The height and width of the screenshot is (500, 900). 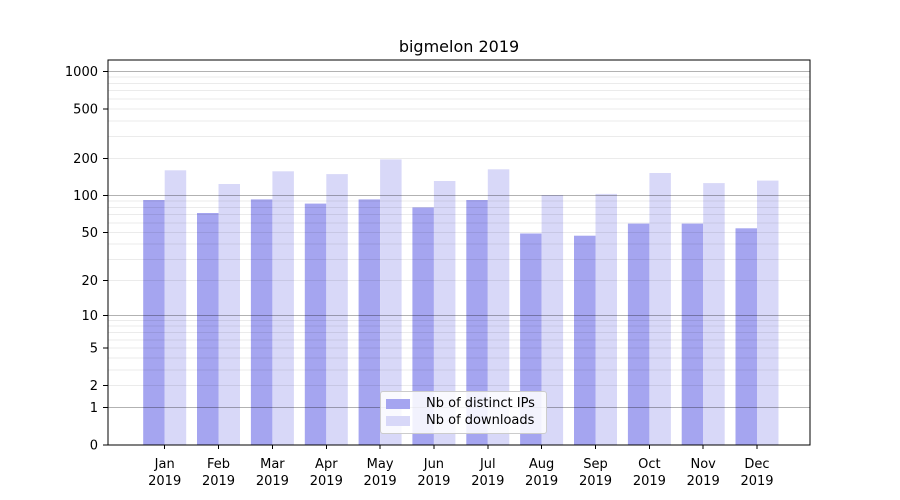 I want to click on legend-item-downloads: Nb of downloads, so click(x=463, y=421).